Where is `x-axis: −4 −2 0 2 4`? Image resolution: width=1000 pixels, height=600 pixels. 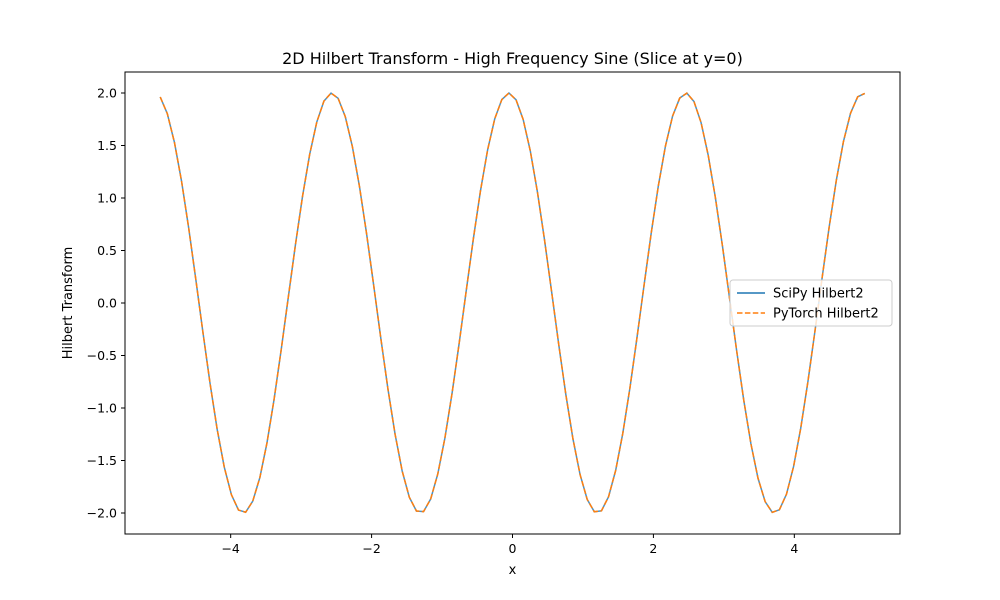
x-axis: −4 −2 0 2 4 is located at coordinates (509, 545).